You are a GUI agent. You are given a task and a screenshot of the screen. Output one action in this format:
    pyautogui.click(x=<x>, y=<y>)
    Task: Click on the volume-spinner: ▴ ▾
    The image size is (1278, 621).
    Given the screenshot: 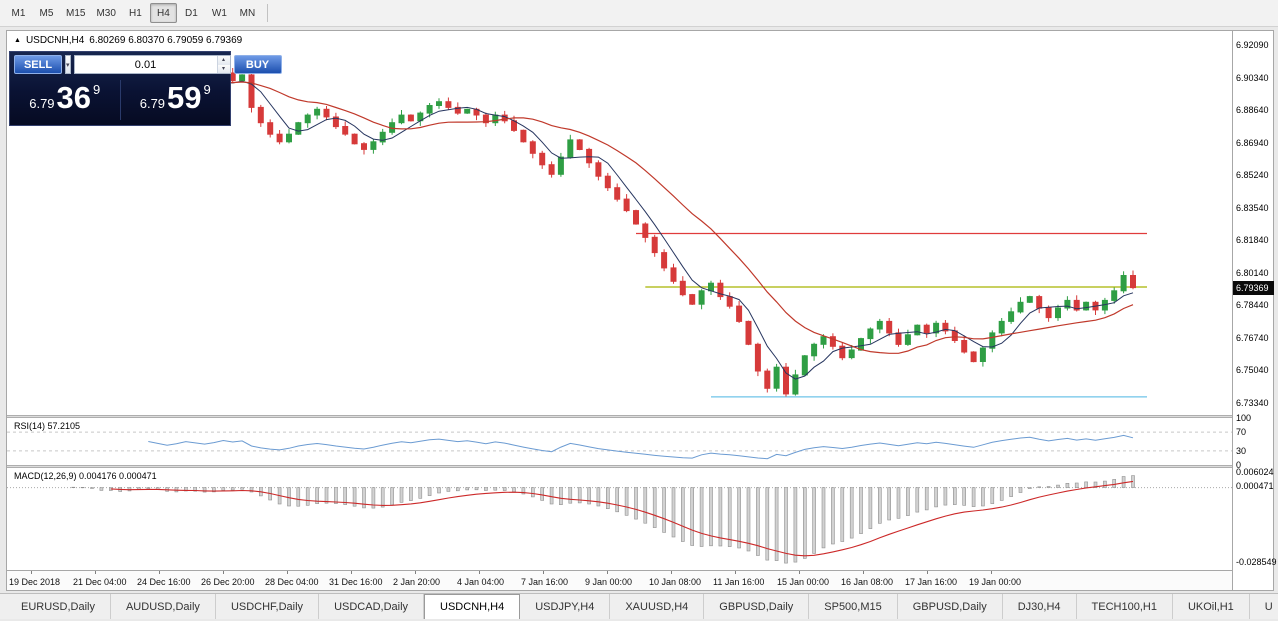 What is the action you would take?
    pyautogui.click(x=223, y=64)
    